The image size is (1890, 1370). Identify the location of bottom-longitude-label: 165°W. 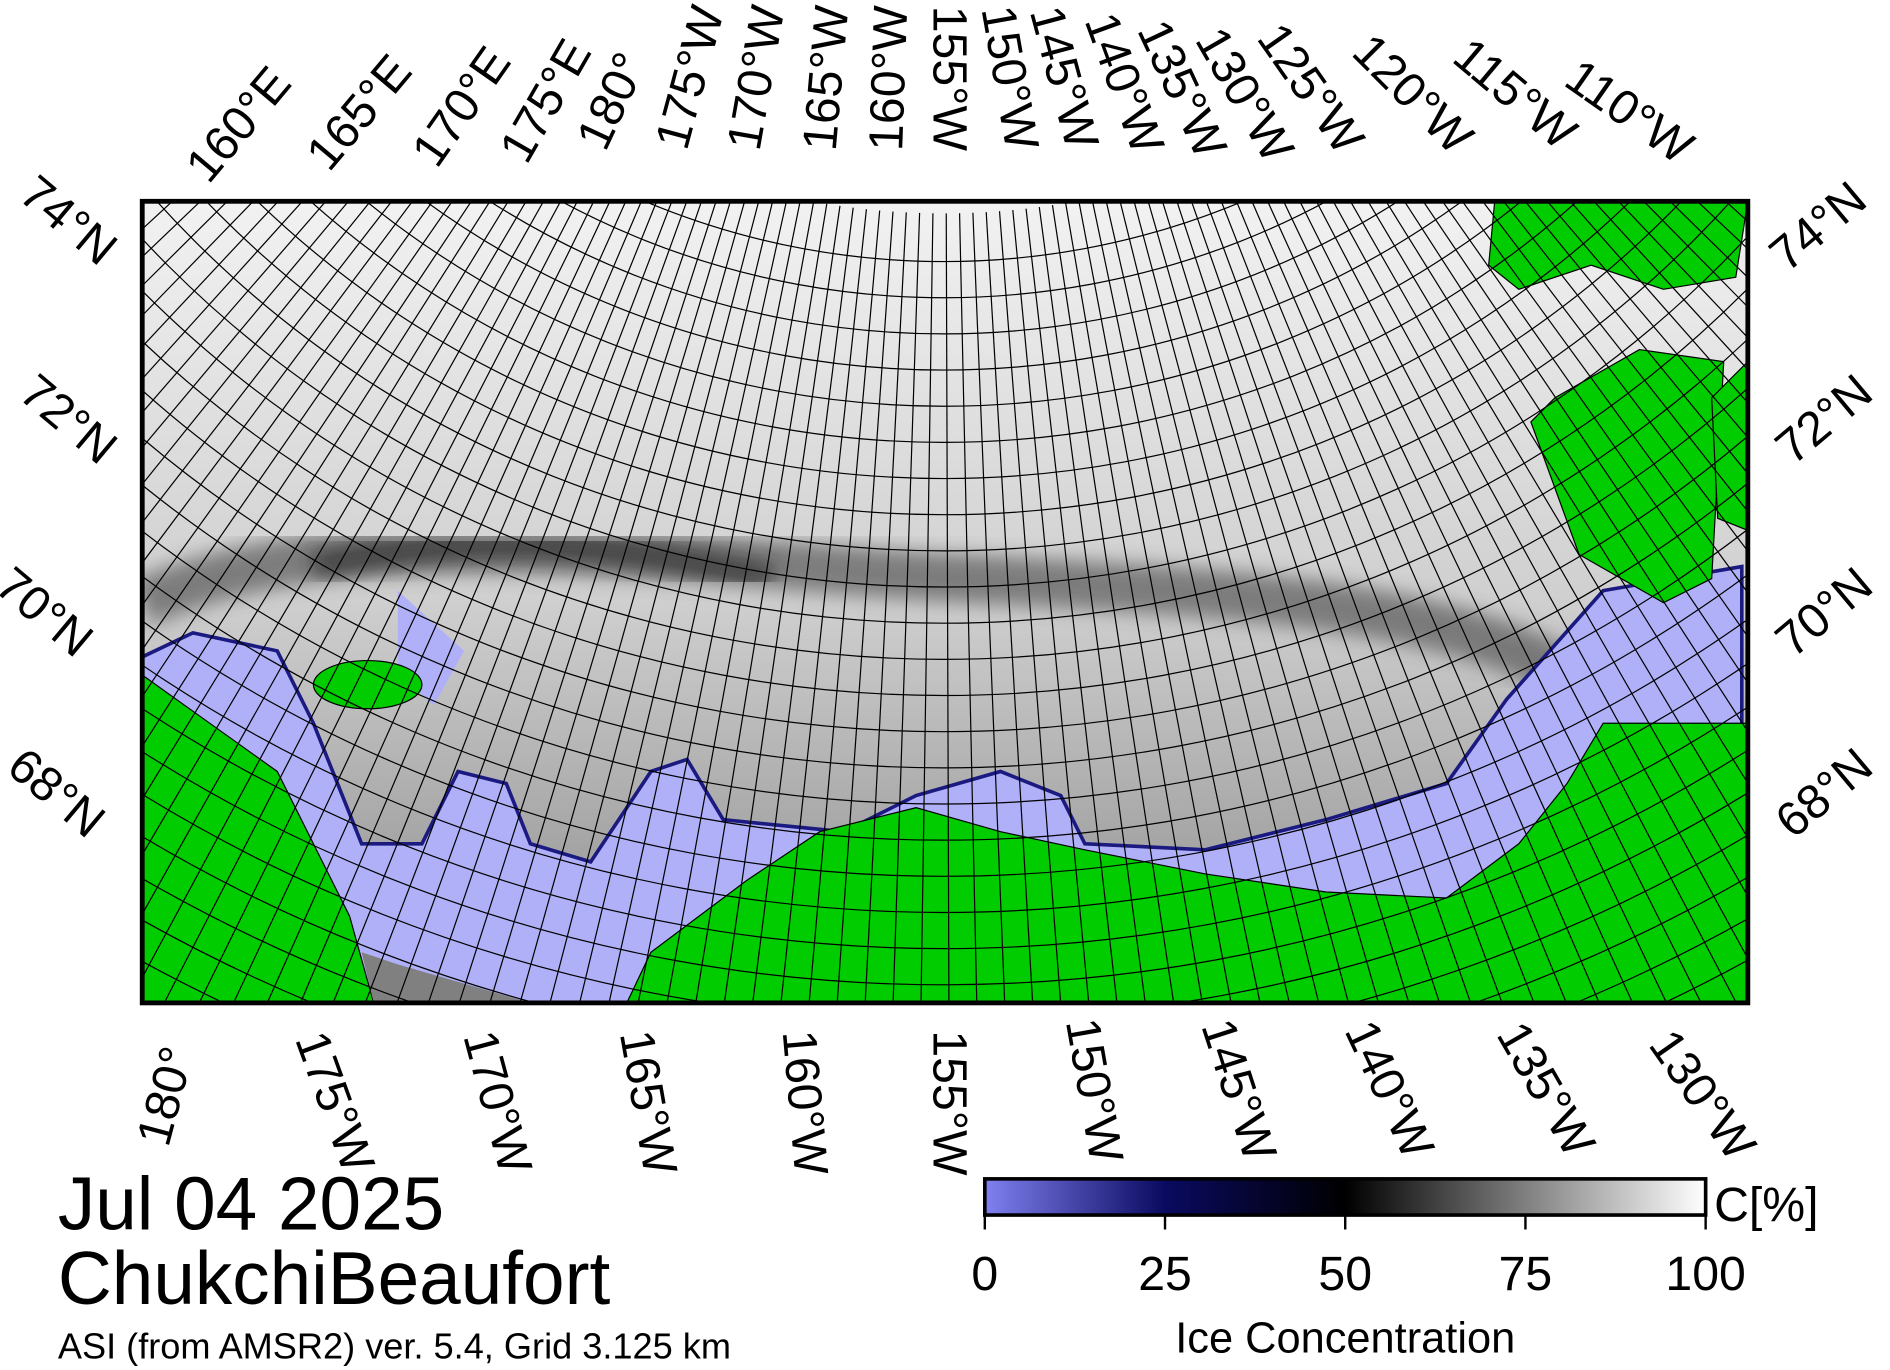
(648, 1102).